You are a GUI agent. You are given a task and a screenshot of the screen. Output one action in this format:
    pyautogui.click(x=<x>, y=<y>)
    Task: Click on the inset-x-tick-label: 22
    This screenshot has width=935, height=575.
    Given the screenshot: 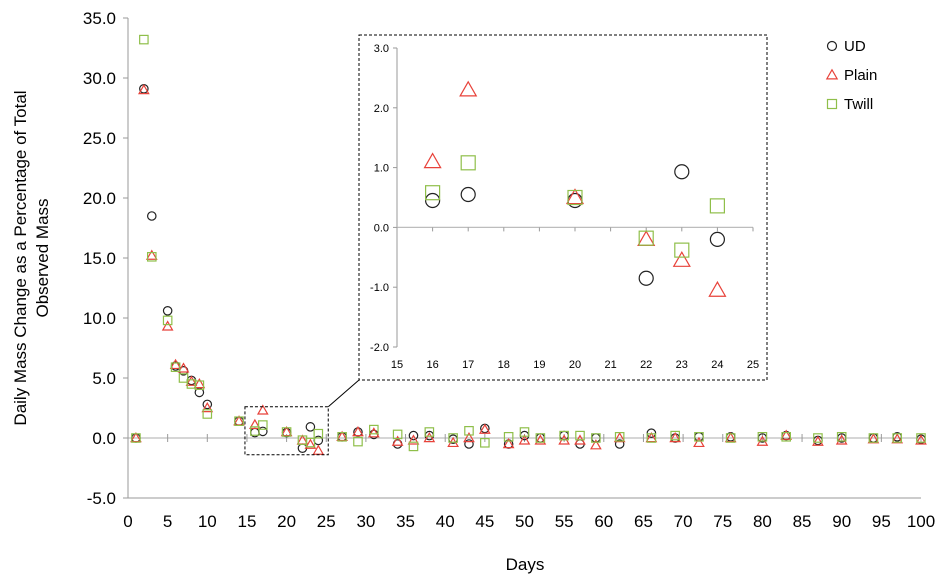 What is the action you would take?
    pyautogui.click(x=646, y=365)
    